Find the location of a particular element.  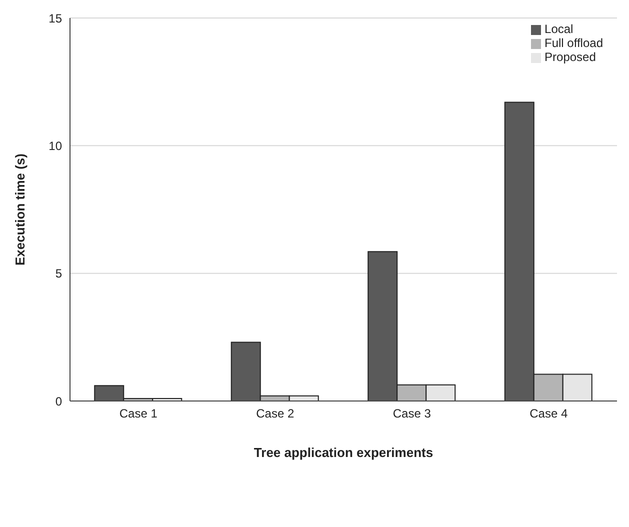

x-axis-title: Tree application experiments is located at coordinates (344, 452).